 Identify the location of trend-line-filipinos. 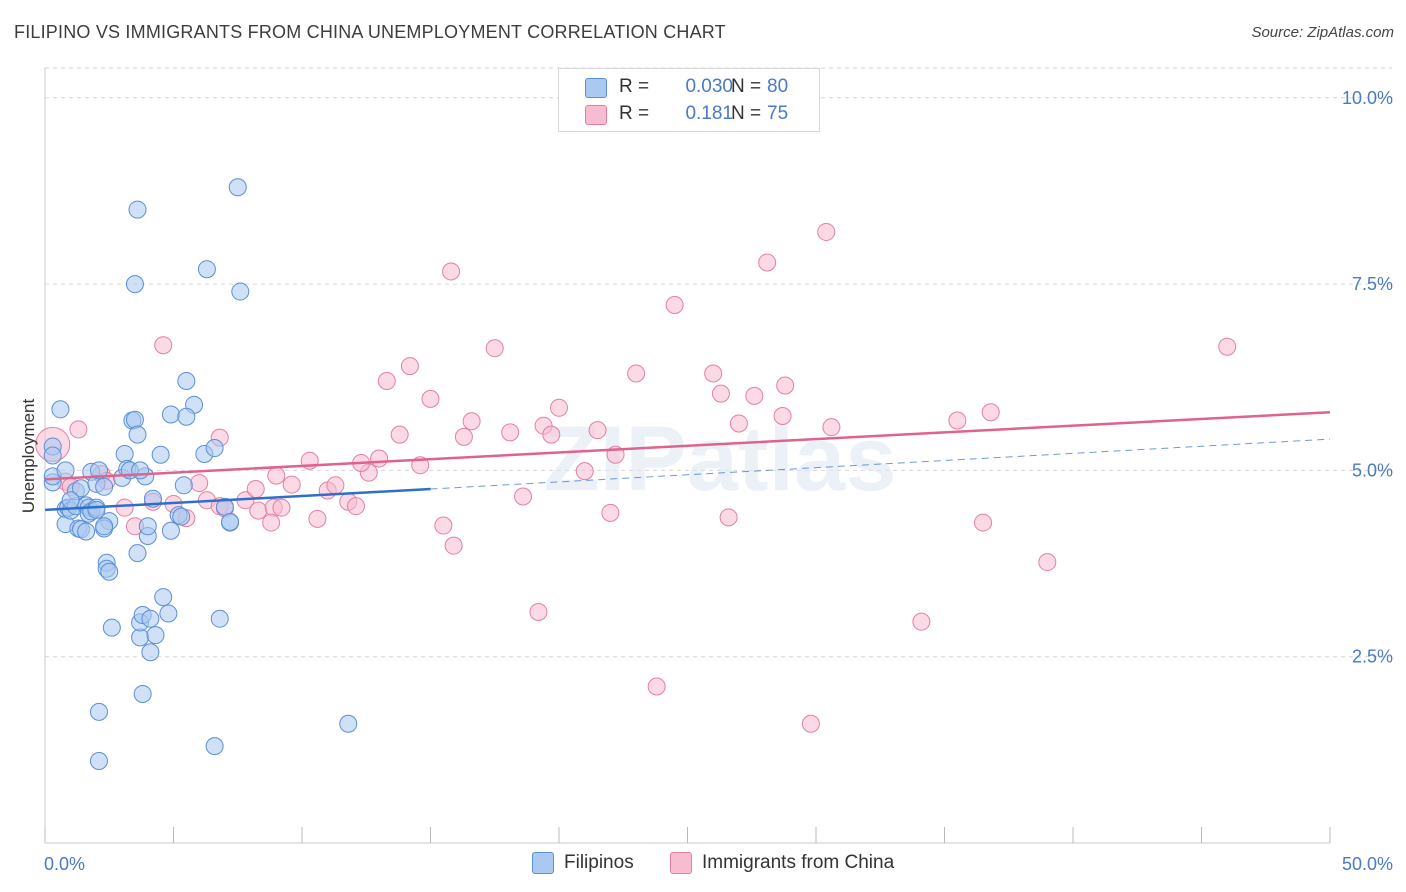
(237, 499).